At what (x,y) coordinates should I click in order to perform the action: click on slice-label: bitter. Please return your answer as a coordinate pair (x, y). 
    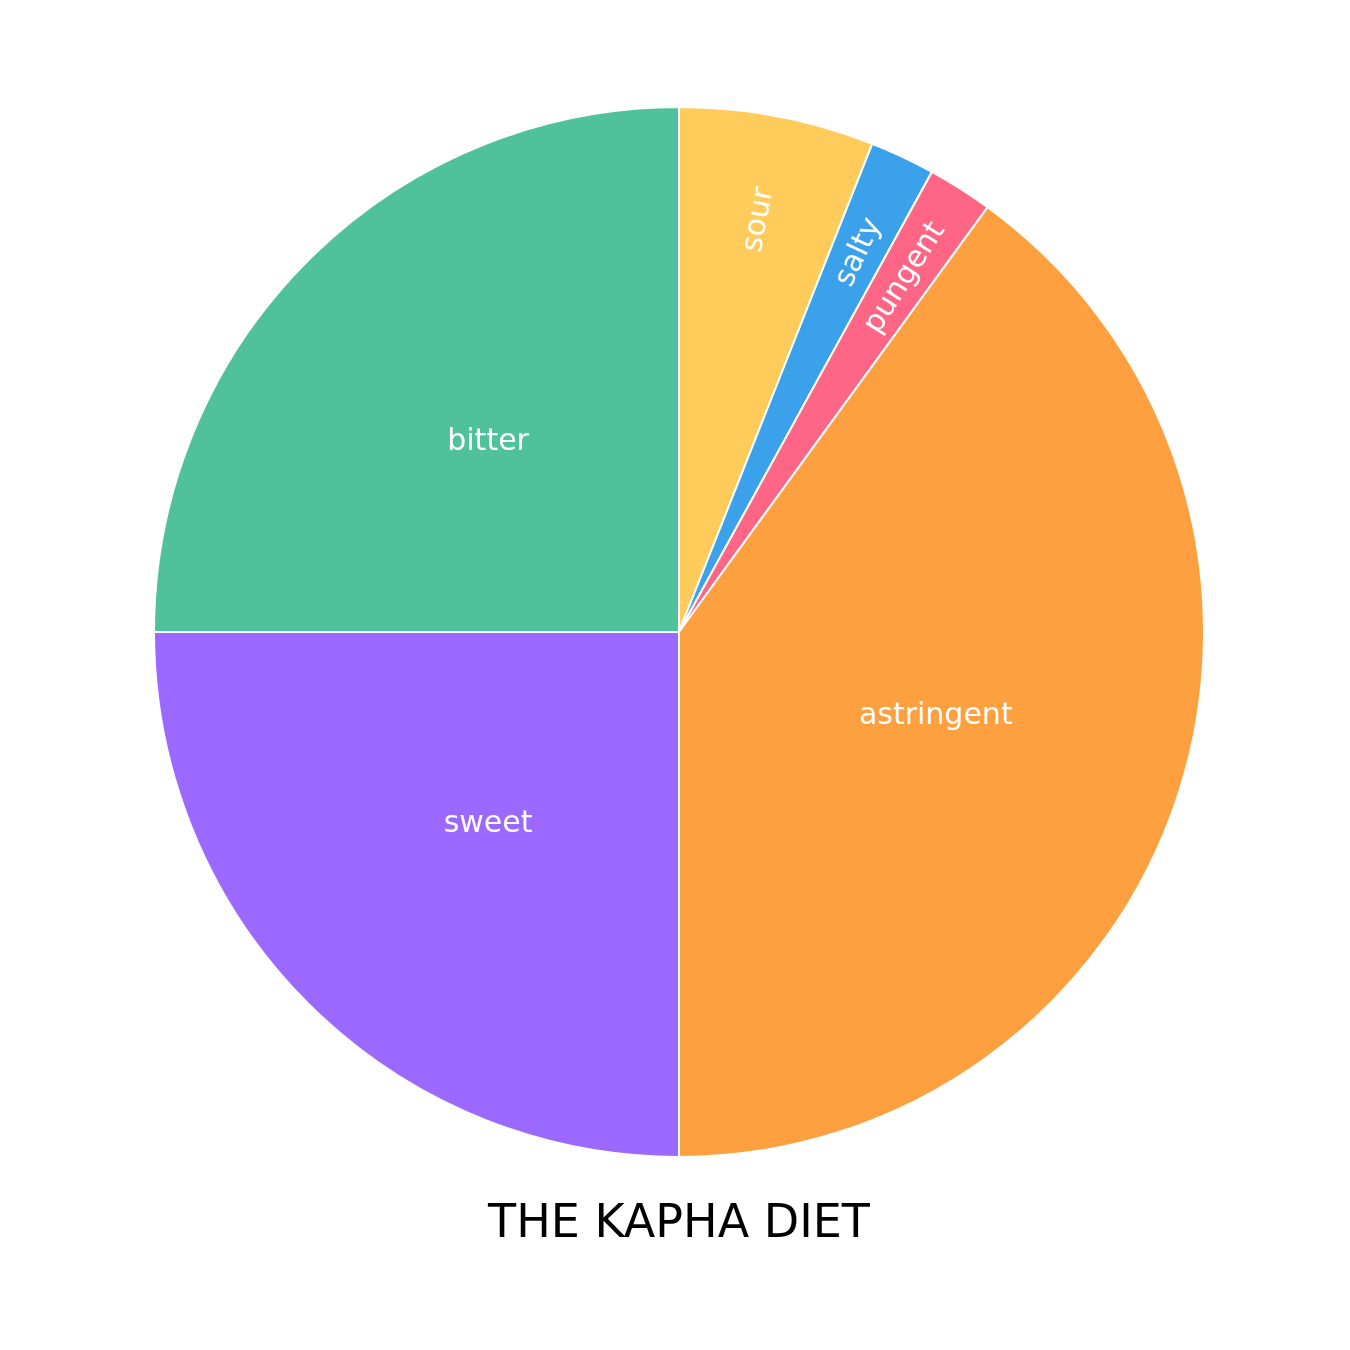
    Looking at the image, I should click on (488, 440).